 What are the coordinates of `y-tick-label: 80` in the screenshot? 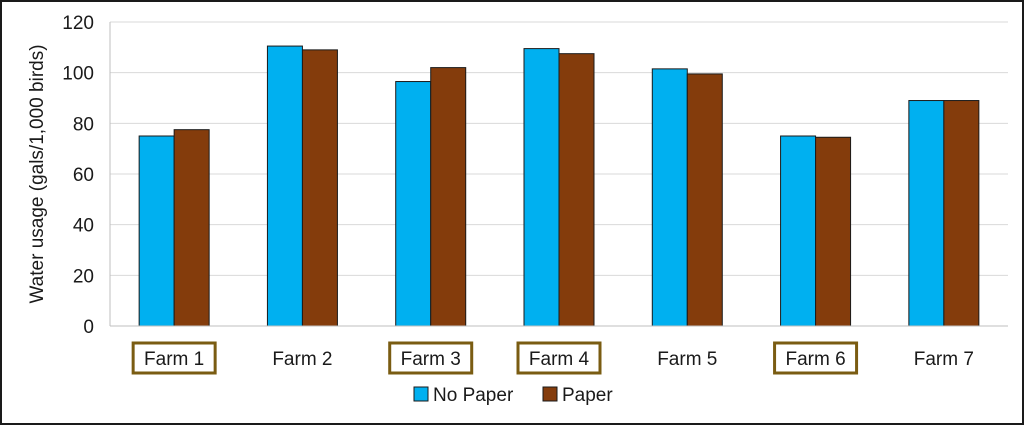 It's located at (83, 124).